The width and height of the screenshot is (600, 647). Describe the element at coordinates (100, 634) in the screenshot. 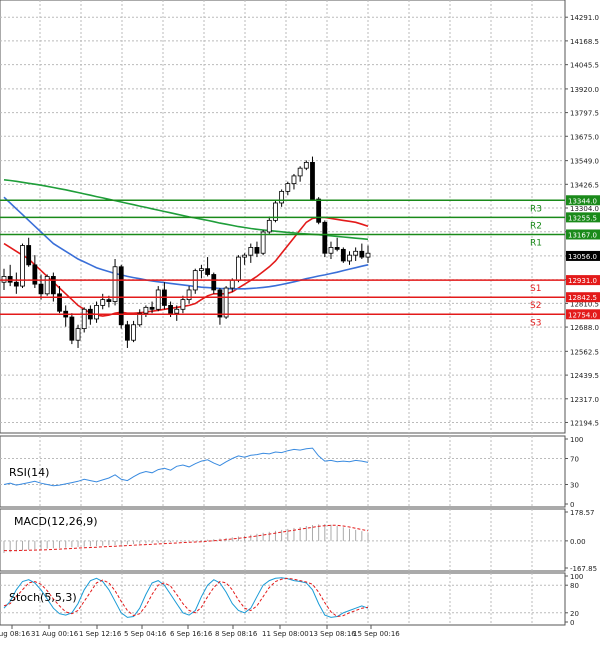

I see `x-tick-label: 1 Sep 12:16` at that location.